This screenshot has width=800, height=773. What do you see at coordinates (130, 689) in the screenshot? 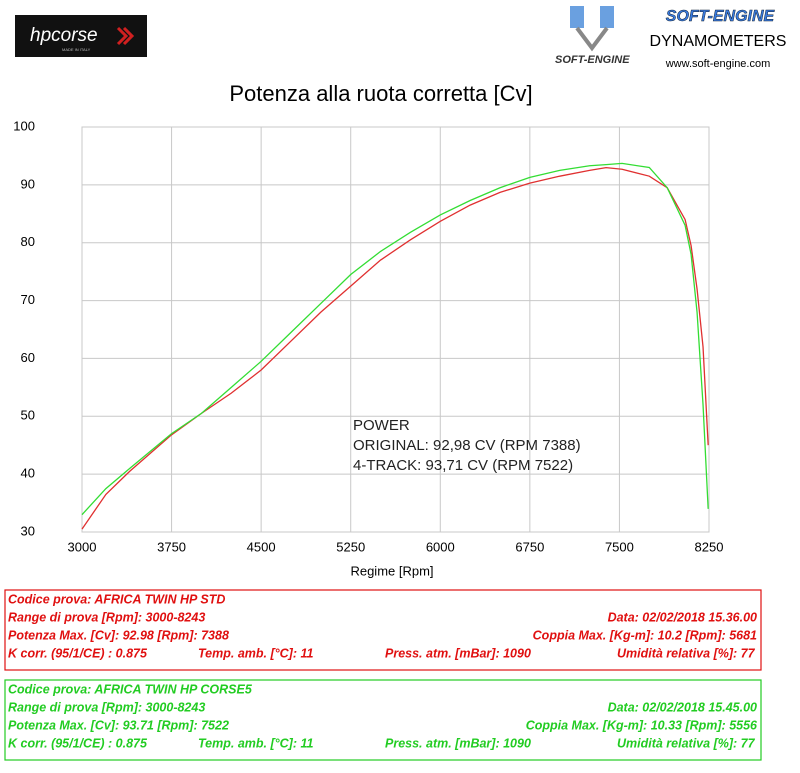
I see `info-text: Codice prova: AFRICA TWIN HP CORSE5` at bounding box center [130, 689].